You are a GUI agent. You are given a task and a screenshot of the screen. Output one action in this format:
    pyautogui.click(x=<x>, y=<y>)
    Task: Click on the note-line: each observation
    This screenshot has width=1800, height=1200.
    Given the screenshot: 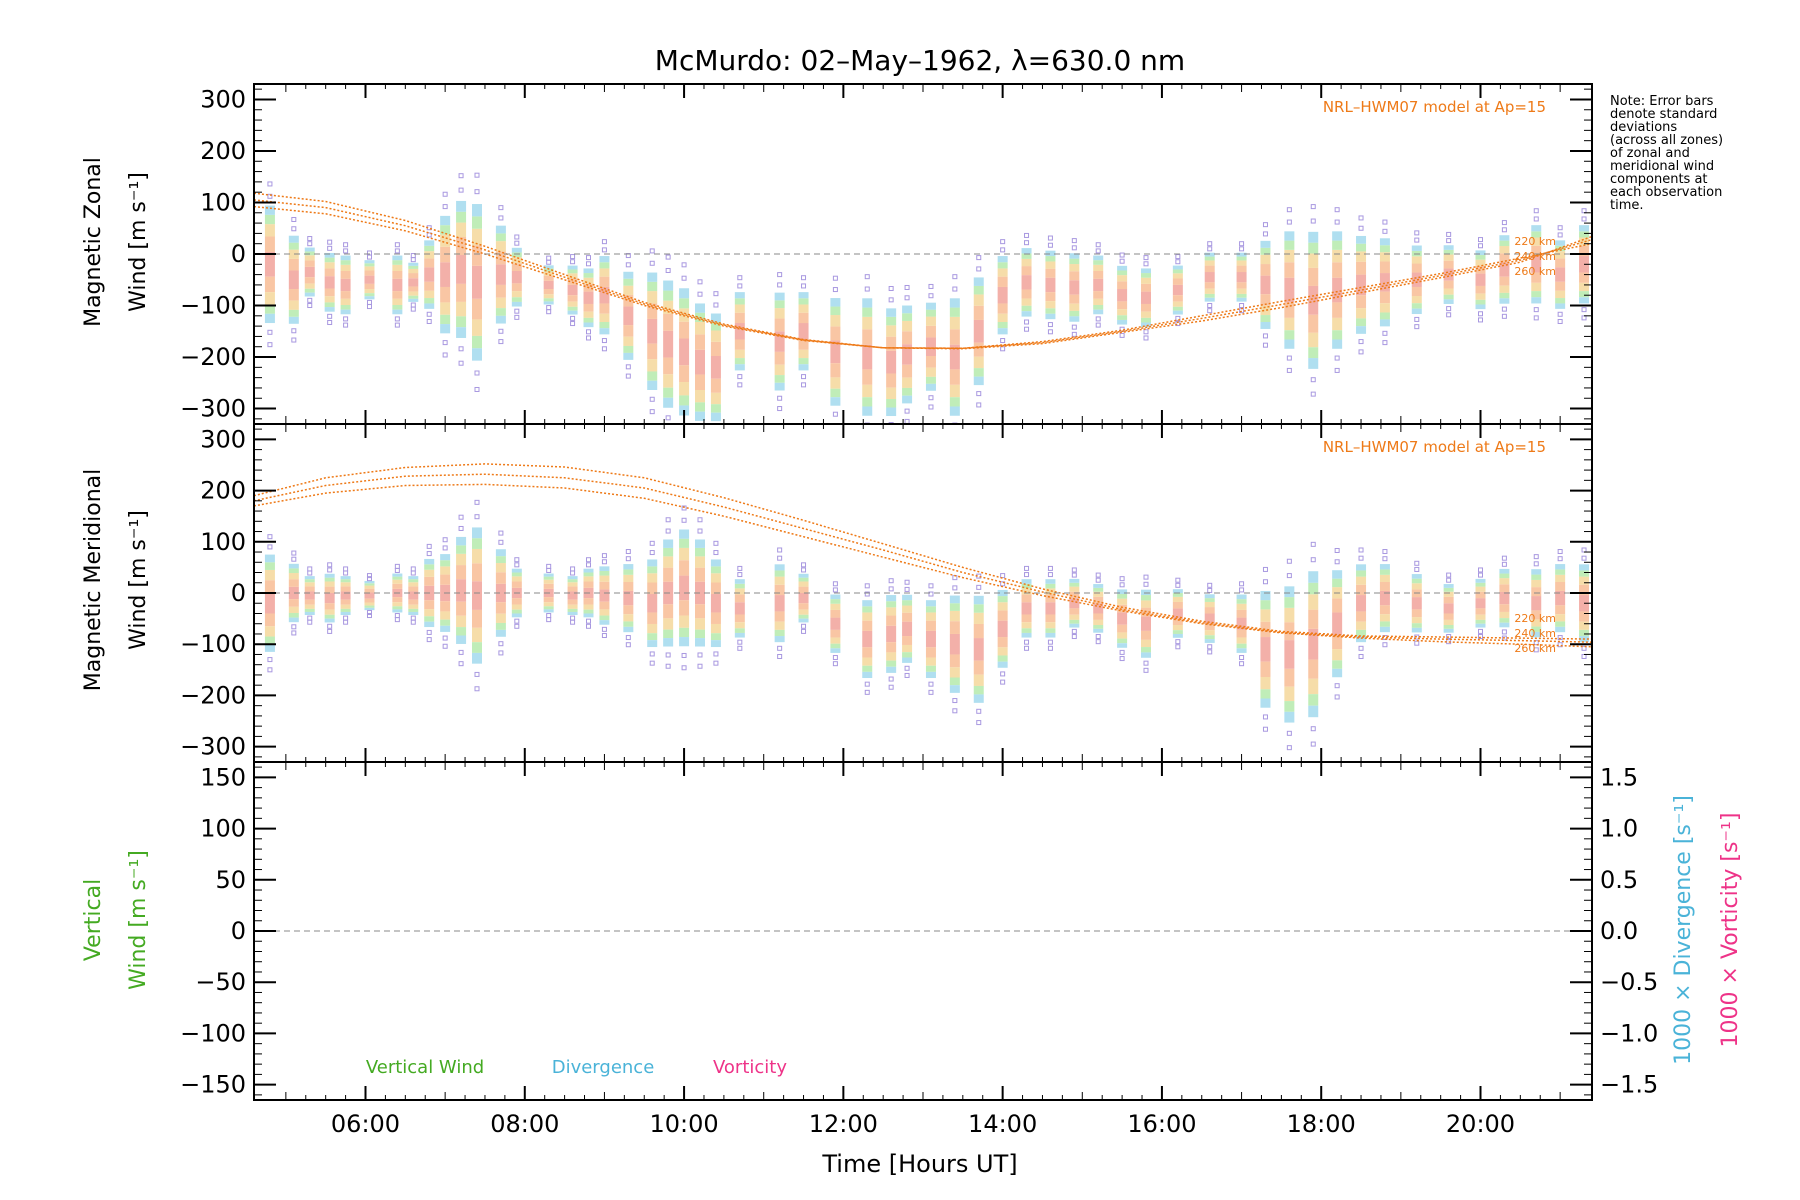 What is the action you would take?
    pyautogui.click(x=1666, y=192)
    